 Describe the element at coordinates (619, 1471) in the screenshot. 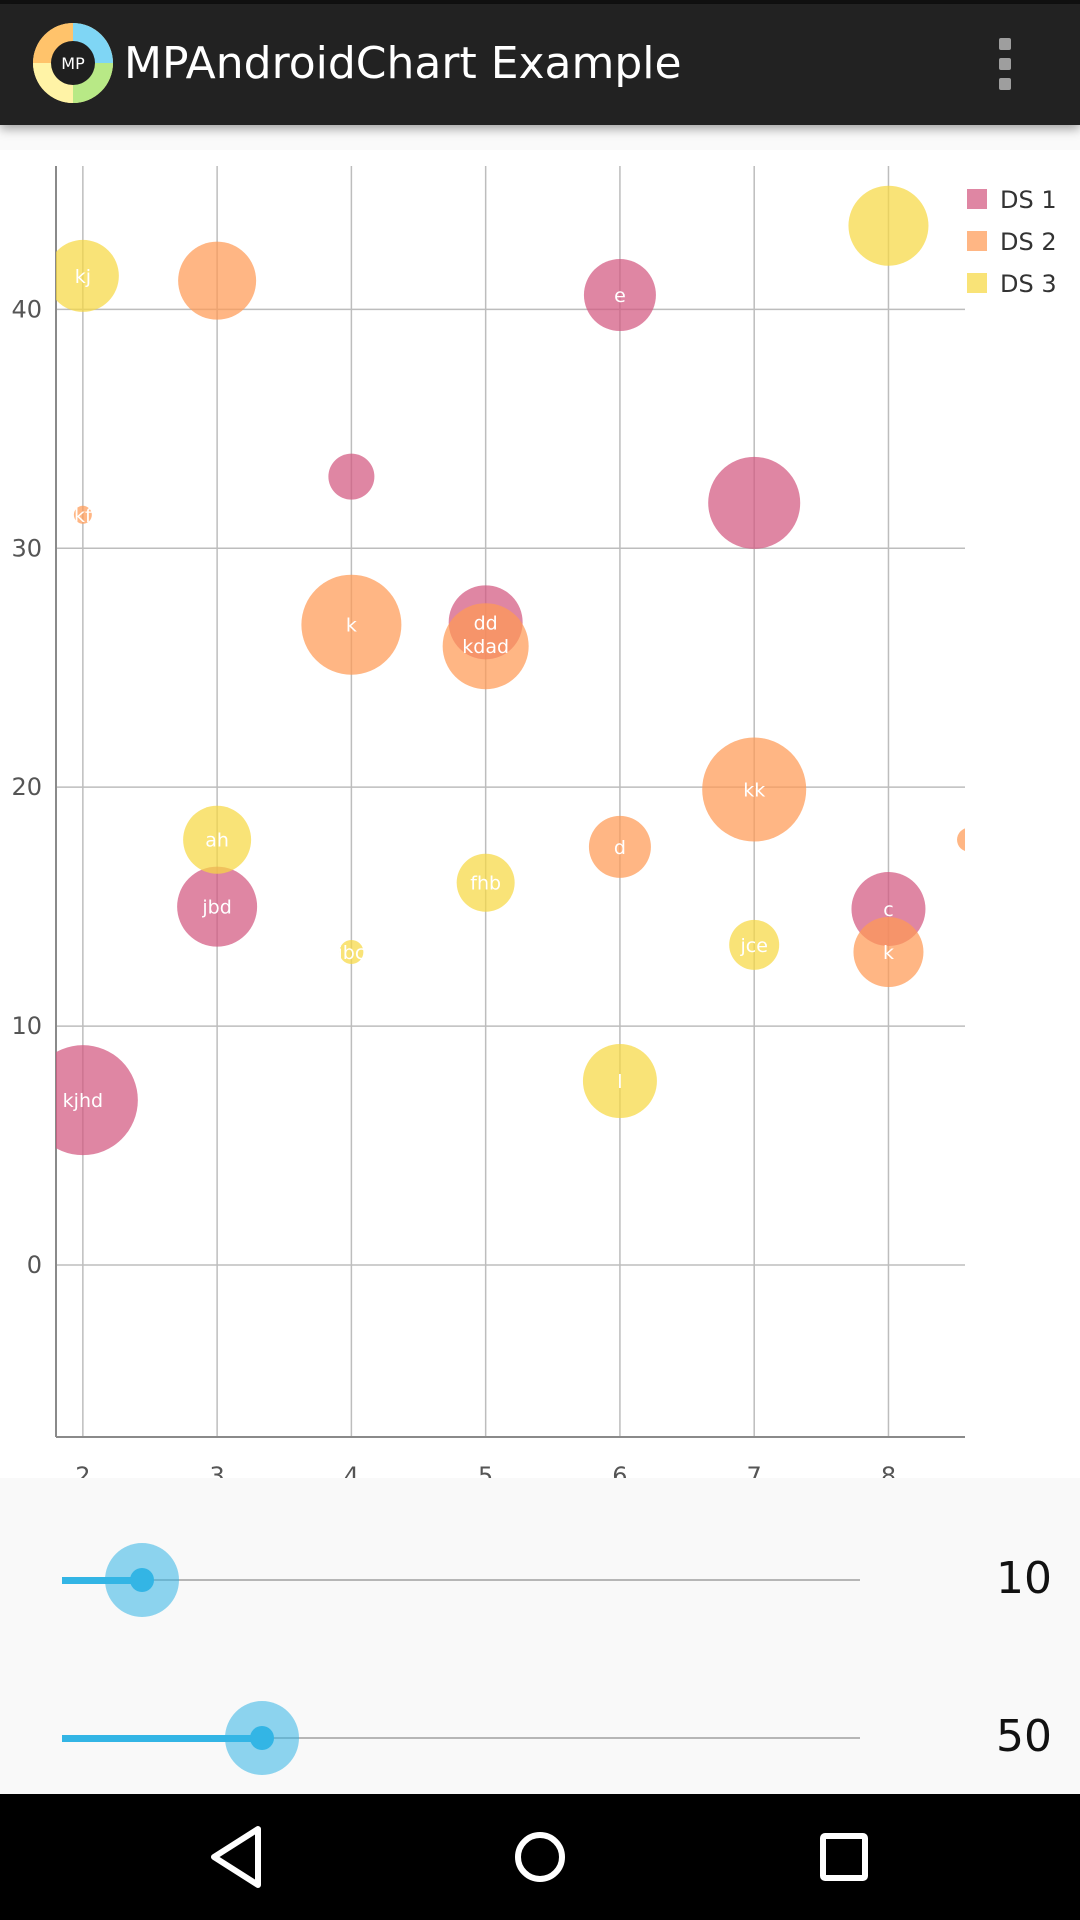

I see `x-tick-label: 6` at that location.